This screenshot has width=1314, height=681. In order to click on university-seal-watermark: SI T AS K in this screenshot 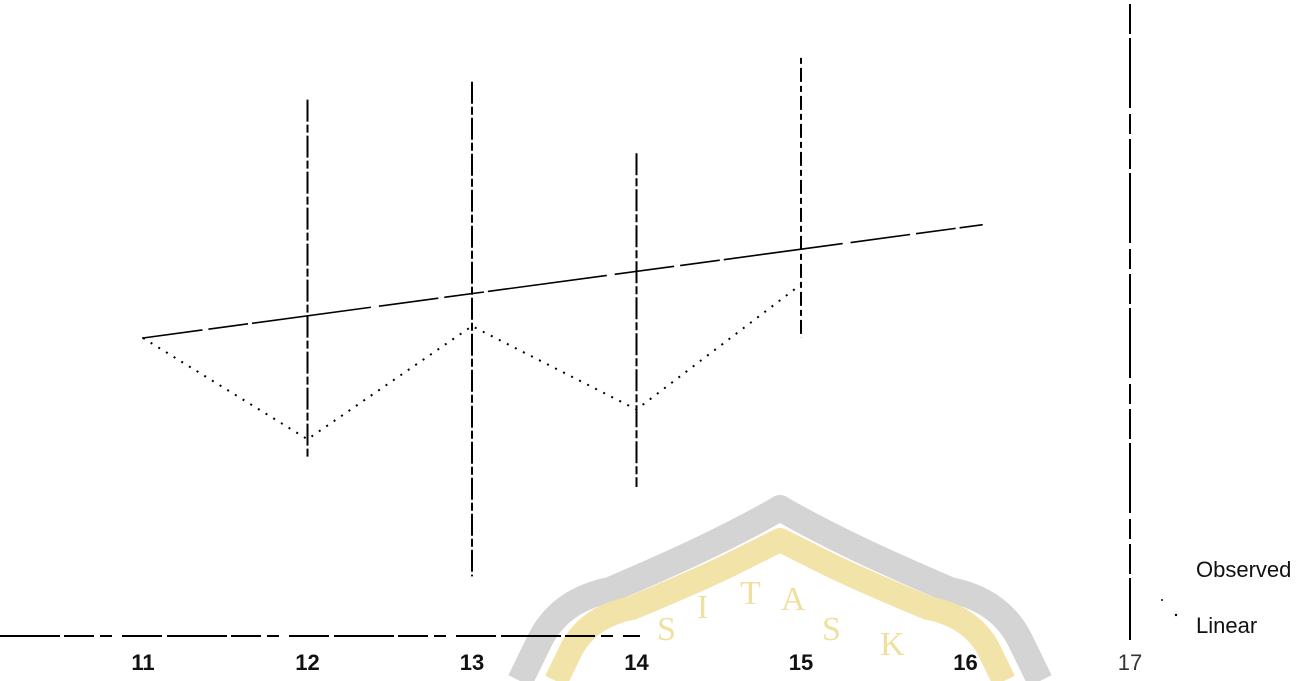, I will do `click(780, 588)`.